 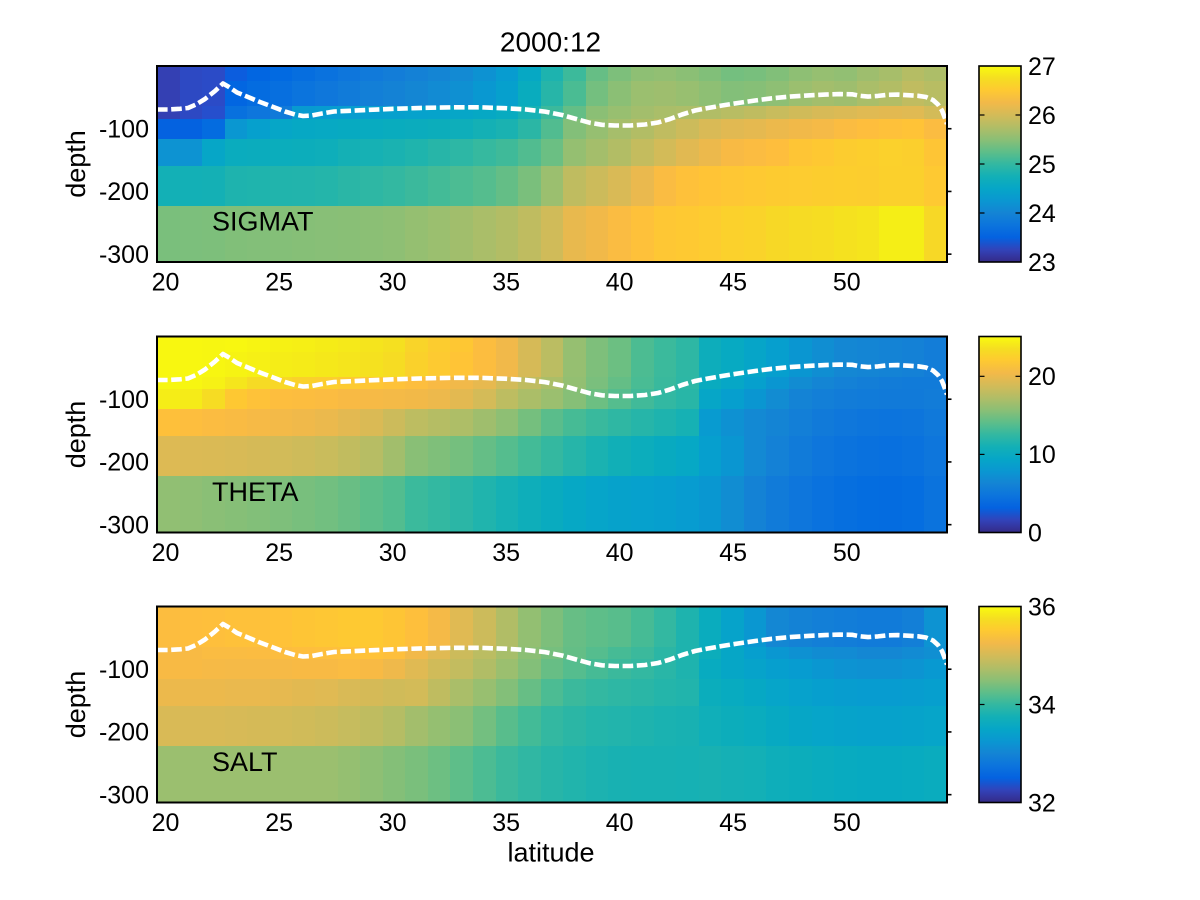 I want to click on svg-text: 0, so click(x=1035, y=533).